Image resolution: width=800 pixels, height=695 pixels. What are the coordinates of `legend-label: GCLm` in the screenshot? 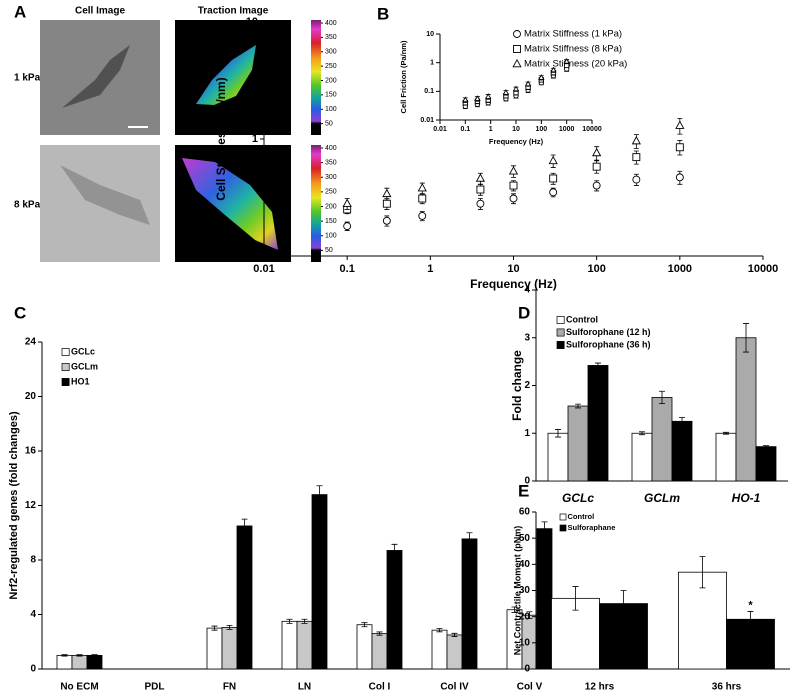 It's located at (84, 366).